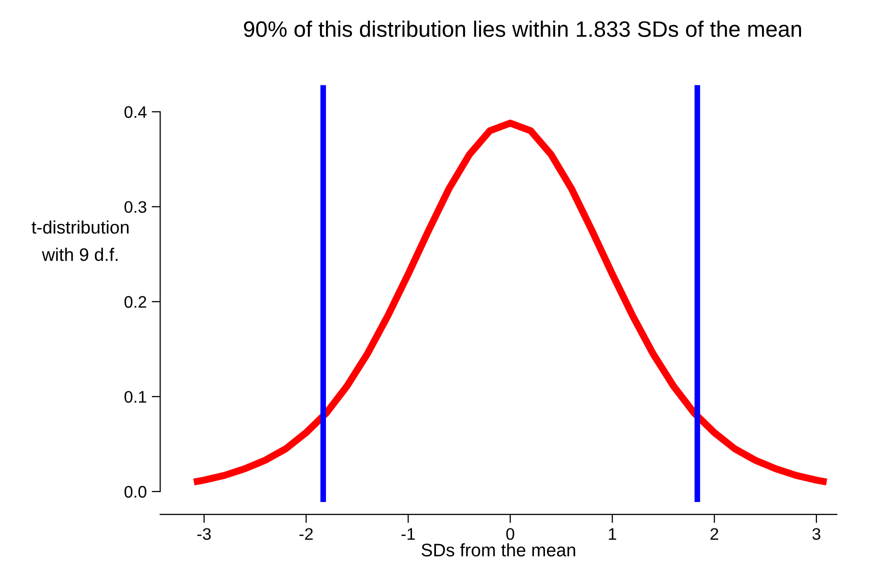 The width and height of the screenshot is (895, 564). I want to click on x-tick-label: -2, so click(306, 534).